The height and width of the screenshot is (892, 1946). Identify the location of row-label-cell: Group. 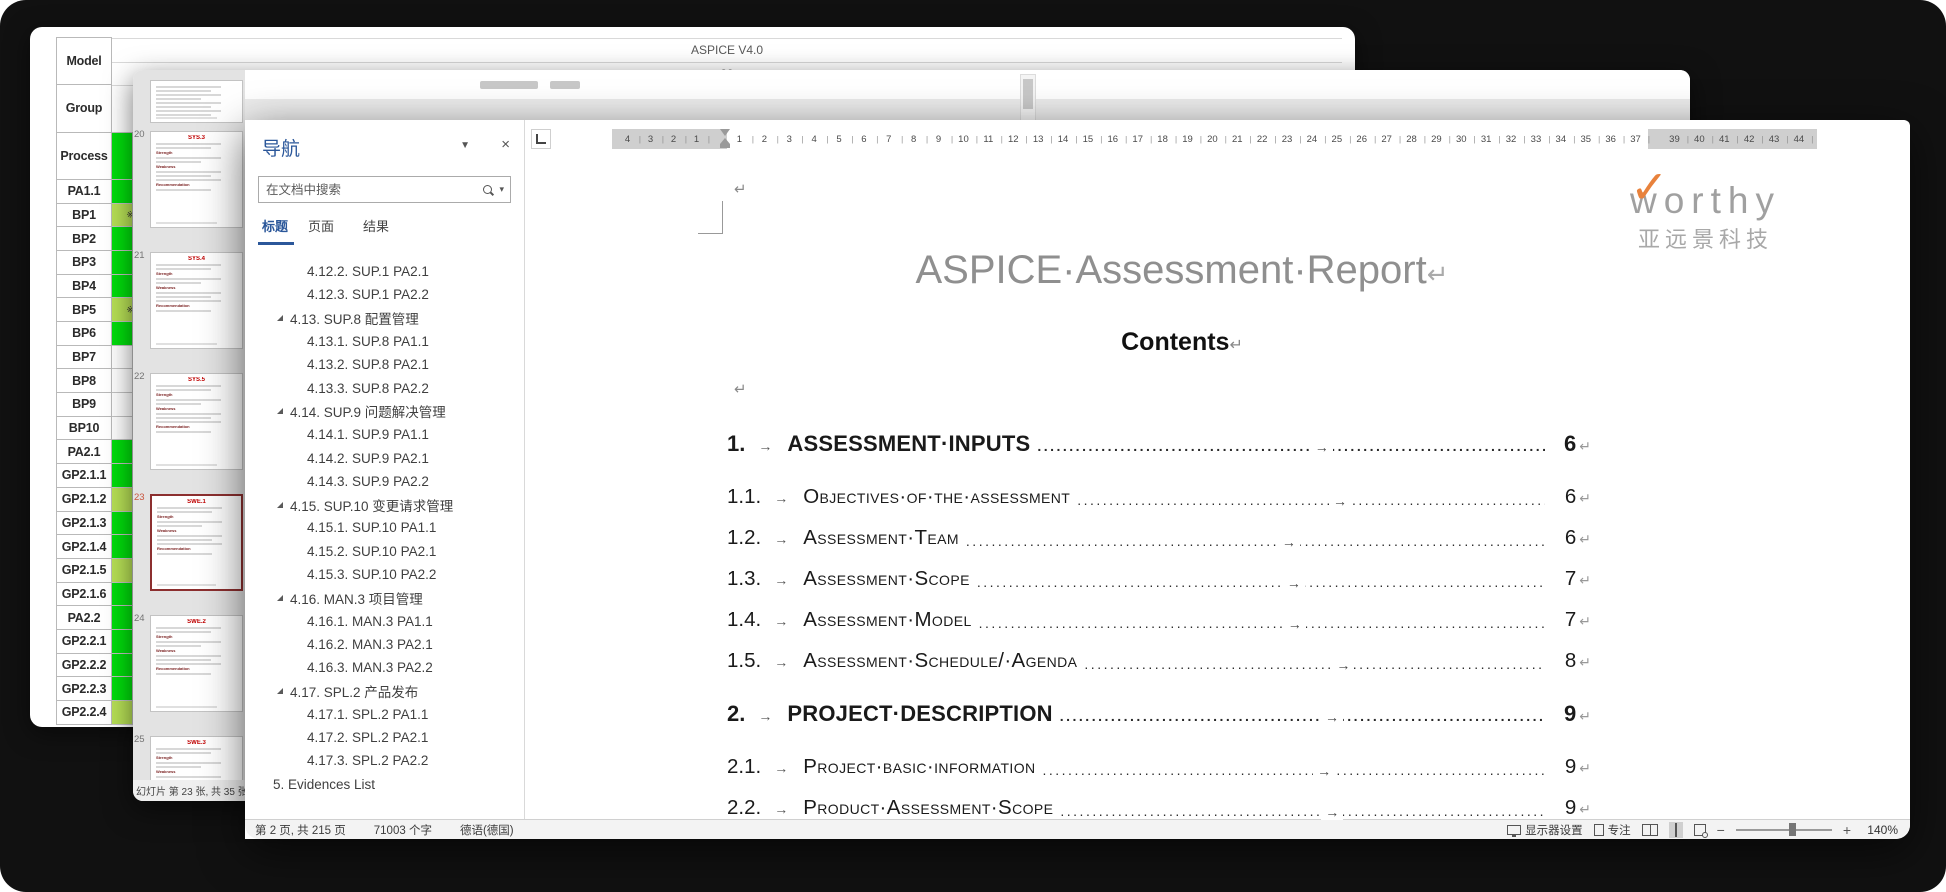
(84, 108).